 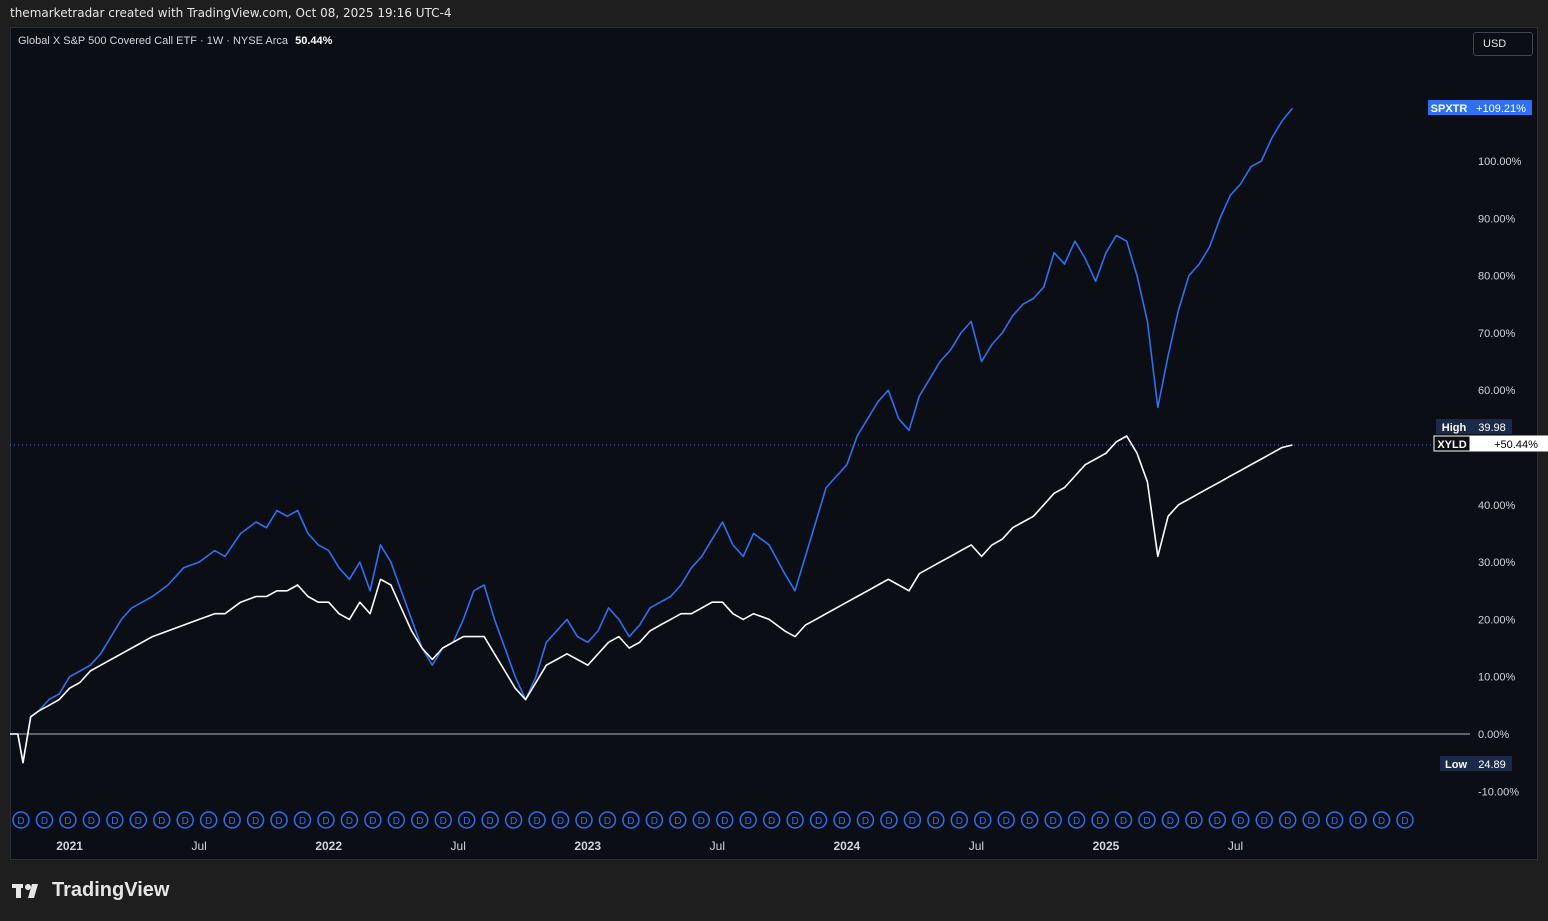 What do you see at coordinates (111, 890) in the screenshot?
I see `tradingview-logo-text: TradingView` at bounding box center [111, 890].